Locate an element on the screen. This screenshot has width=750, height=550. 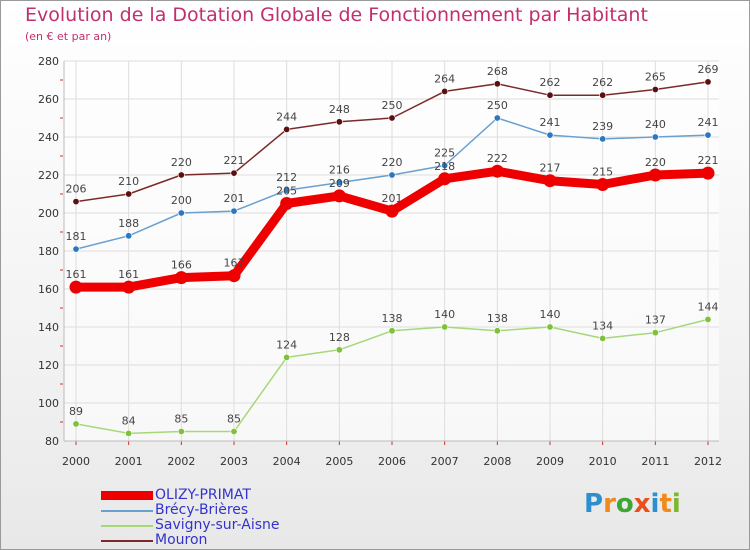
point-brecy-brieres-2001 is located at coordinates (129, 236).